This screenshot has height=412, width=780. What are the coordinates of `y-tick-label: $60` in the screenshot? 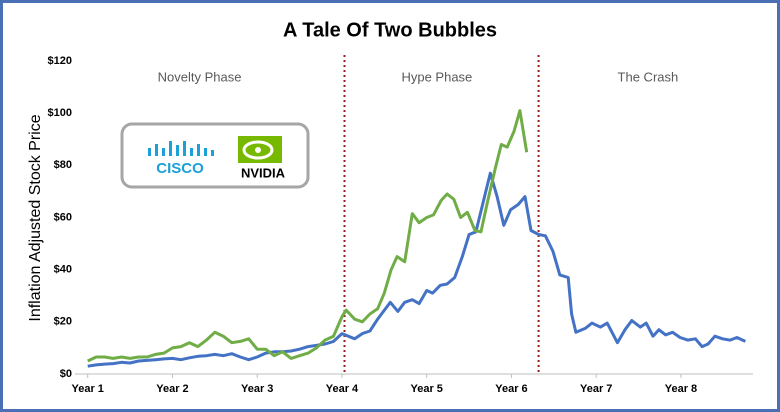 It's located at (63, 217).